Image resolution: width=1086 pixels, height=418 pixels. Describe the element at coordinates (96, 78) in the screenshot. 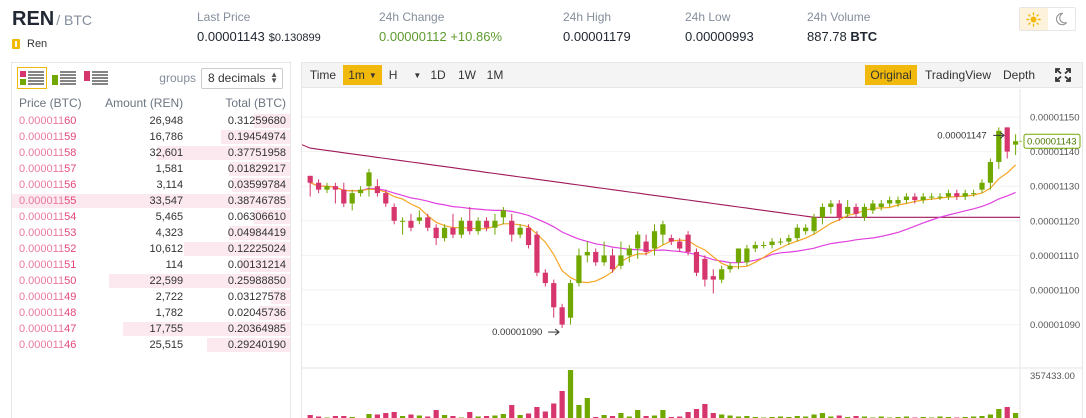

I see `asks-view-icon` at that location.